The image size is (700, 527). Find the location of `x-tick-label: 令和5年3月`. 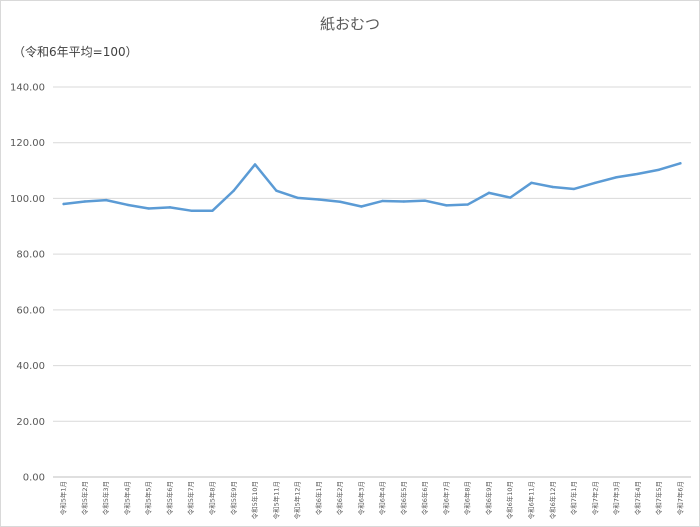

x-tick-label: 令和5年3月 is located at coordinates (105, 498).